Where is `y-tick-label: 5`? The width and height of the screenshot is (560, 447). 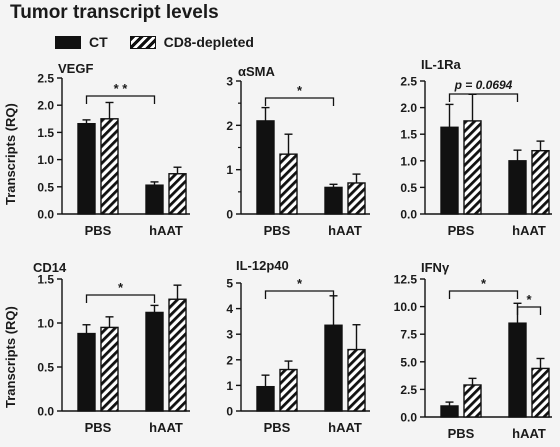 y-tick-label: 5 is located at coordinates (229, 284).